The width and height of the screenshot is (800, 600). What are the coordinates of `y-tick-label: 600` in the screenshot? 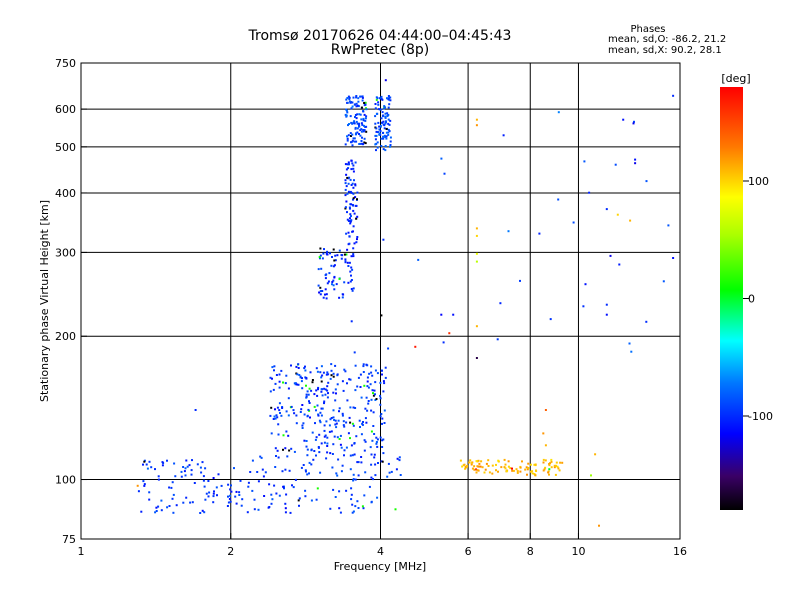 It's located at (65, 109).